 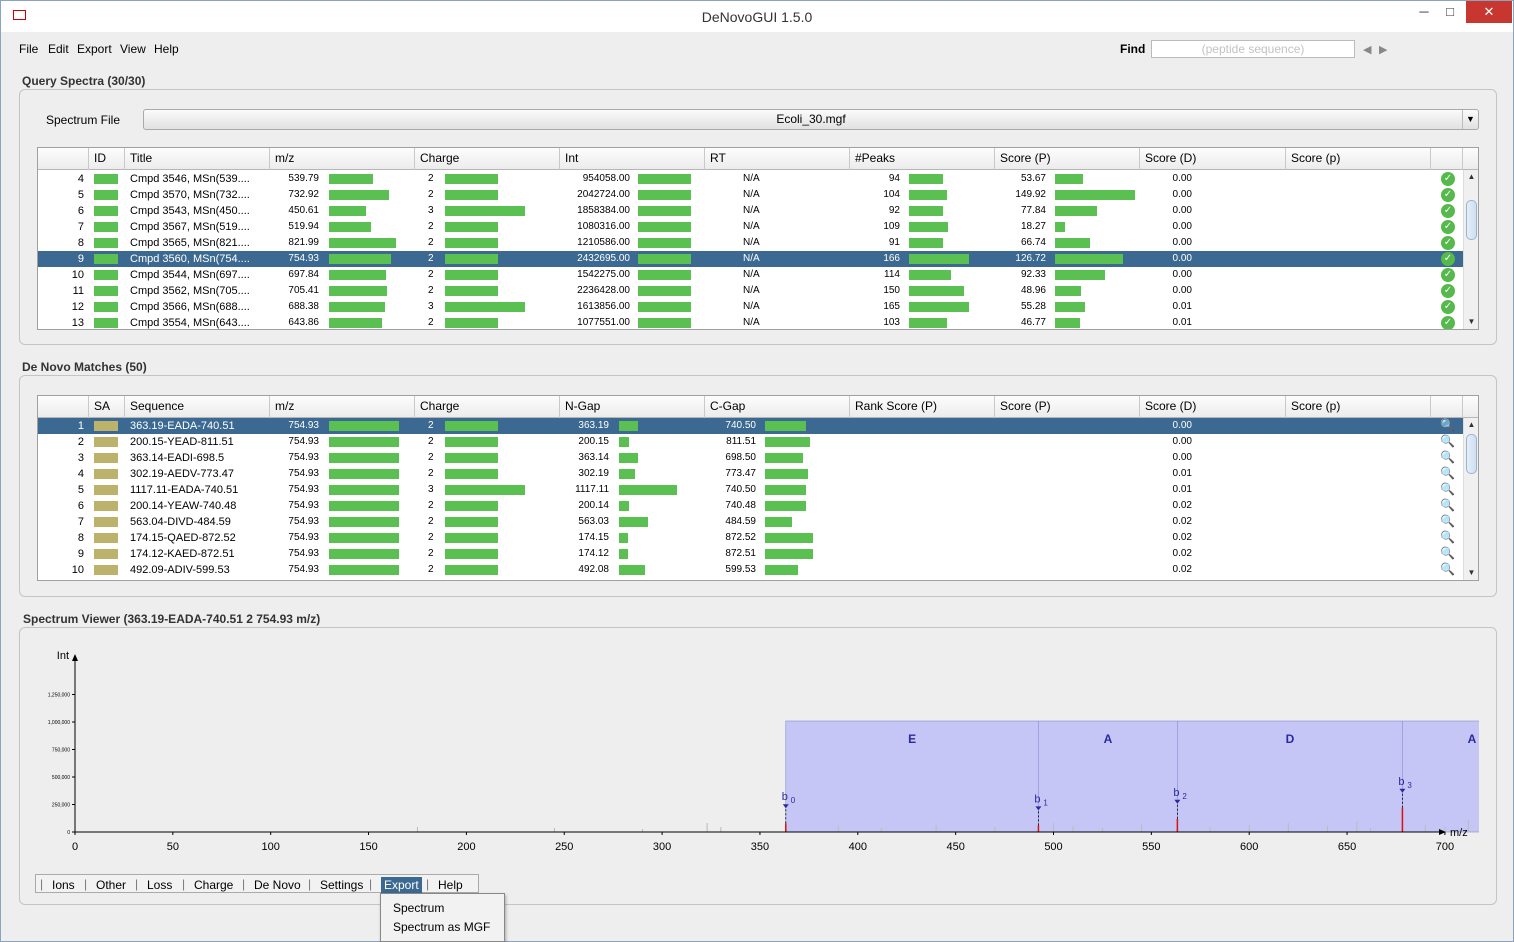 What do you see at coordinates (419, 908) in the screenshot?
I see `popup-item-spectrum: Spectrum` at bounding box center [419, 908].